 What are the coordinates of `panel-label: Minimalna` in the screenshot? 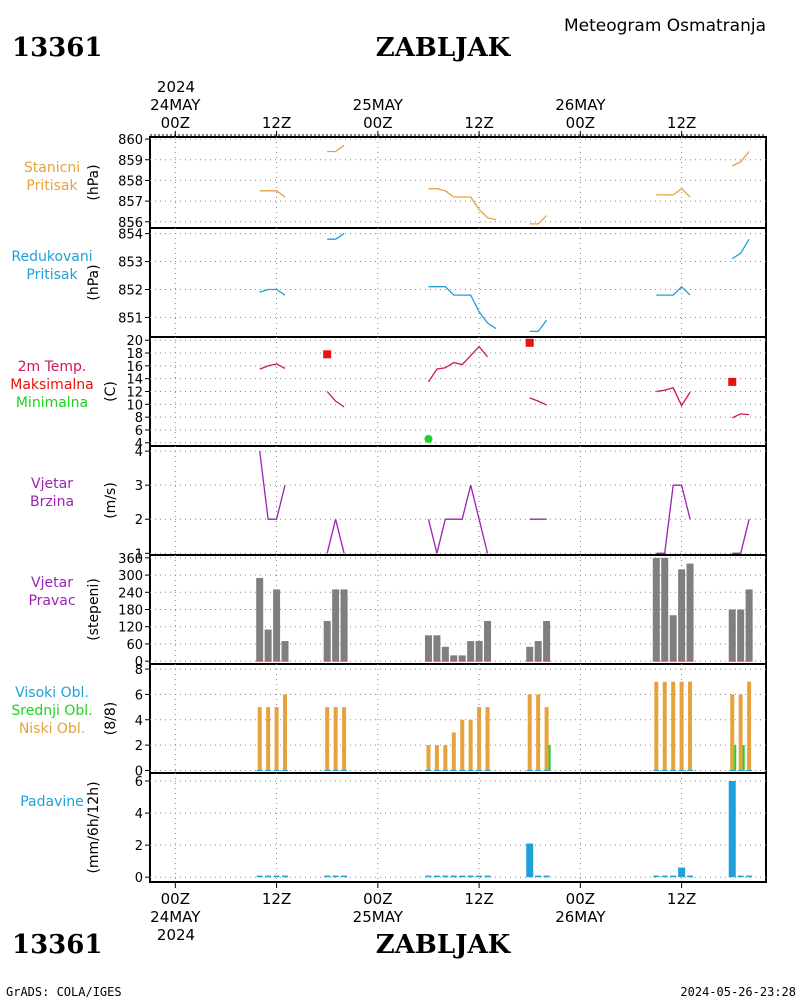 It's located at (52, 403).